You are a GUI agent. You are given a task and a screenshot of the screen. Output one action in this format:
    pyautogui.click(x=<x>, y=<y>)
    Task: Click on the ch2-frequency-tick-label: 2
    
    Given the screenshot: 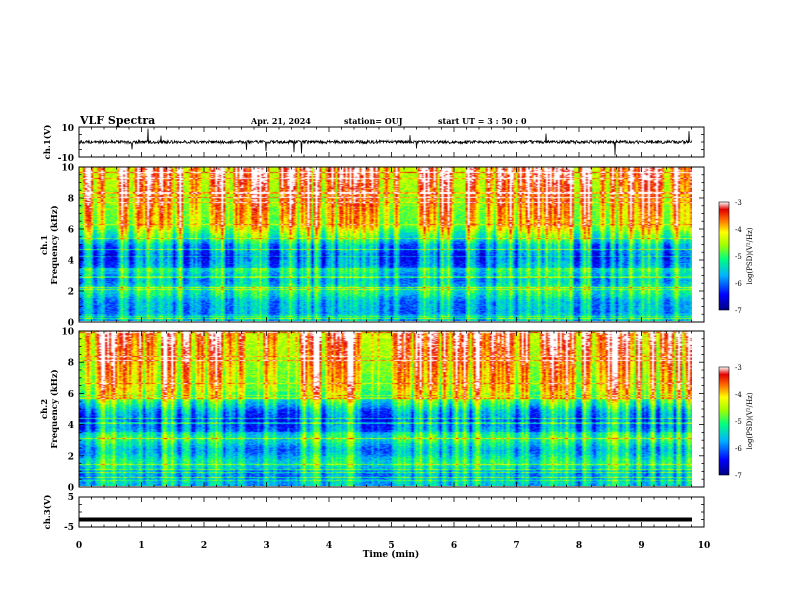 What is the action you would take?
    pyautogui.click(x=71, y=457)
    